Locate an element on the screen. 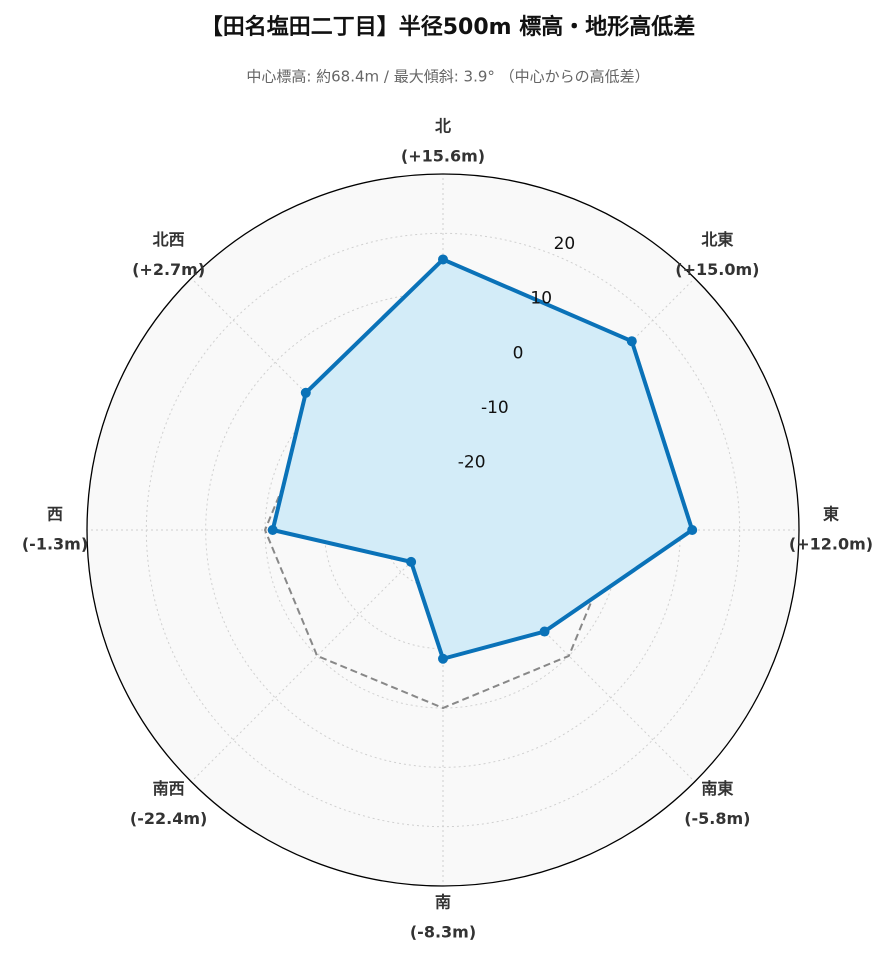  value-label: (-22.4m) is located at coordinates (168, 818).